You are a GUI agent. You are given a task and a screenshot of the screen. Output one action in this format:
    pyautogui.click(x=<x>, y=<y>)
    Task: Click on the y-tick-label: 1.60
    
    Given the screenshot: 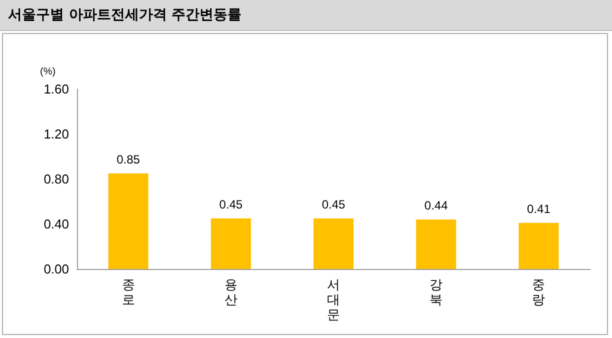 What is the action you would take?
    pyautogui.click(x=56, y=89)
    